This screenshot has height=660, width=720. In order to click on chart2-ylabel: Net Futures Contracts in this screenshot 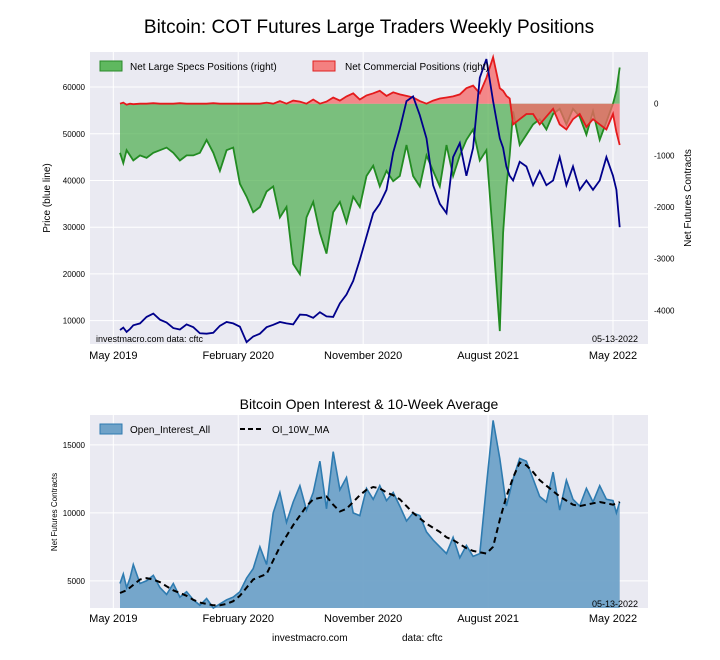, I will do `click(54, 512)`.